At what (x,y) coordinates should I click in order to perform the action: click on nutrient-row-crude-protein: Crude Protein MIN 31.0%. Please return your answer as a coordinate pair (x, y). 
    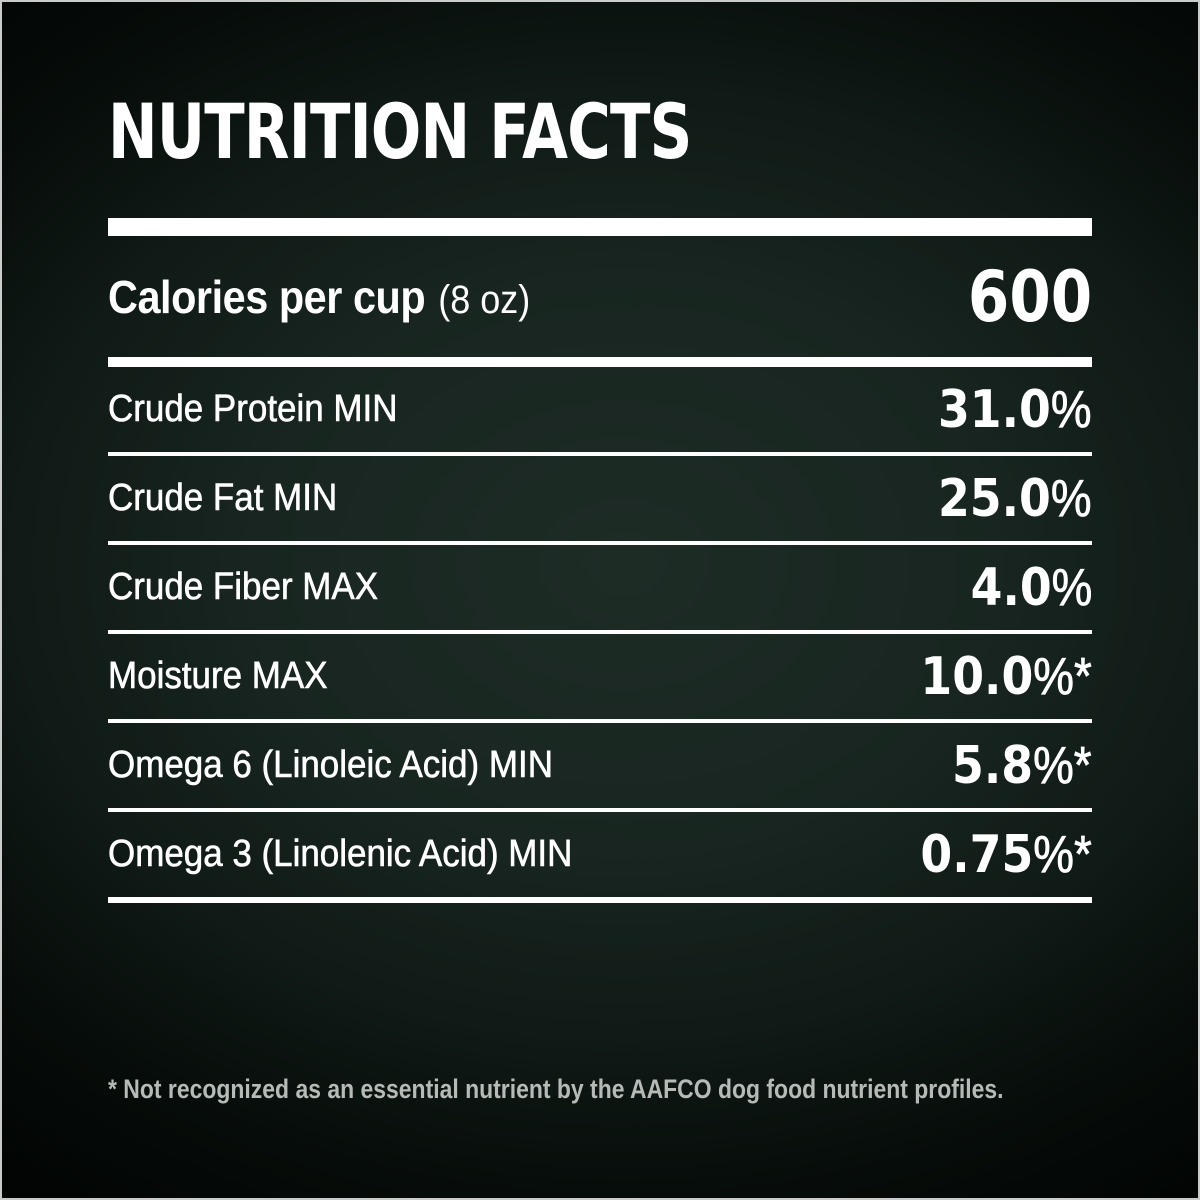
    Looking at the image, I should click on (600, 409).